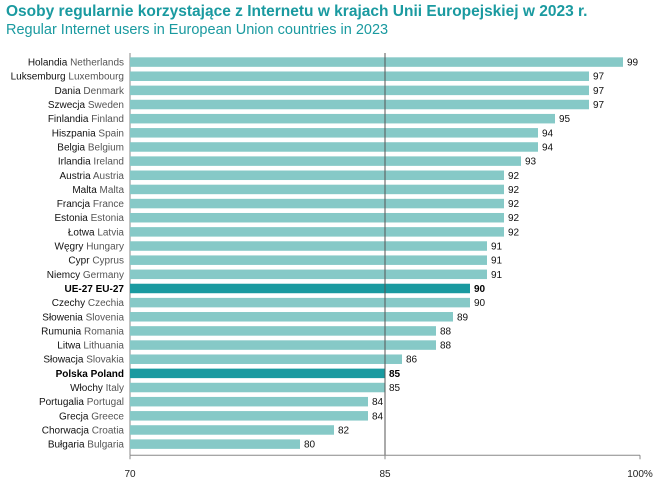  I want to click on value-label: 99, so click(633, 63).